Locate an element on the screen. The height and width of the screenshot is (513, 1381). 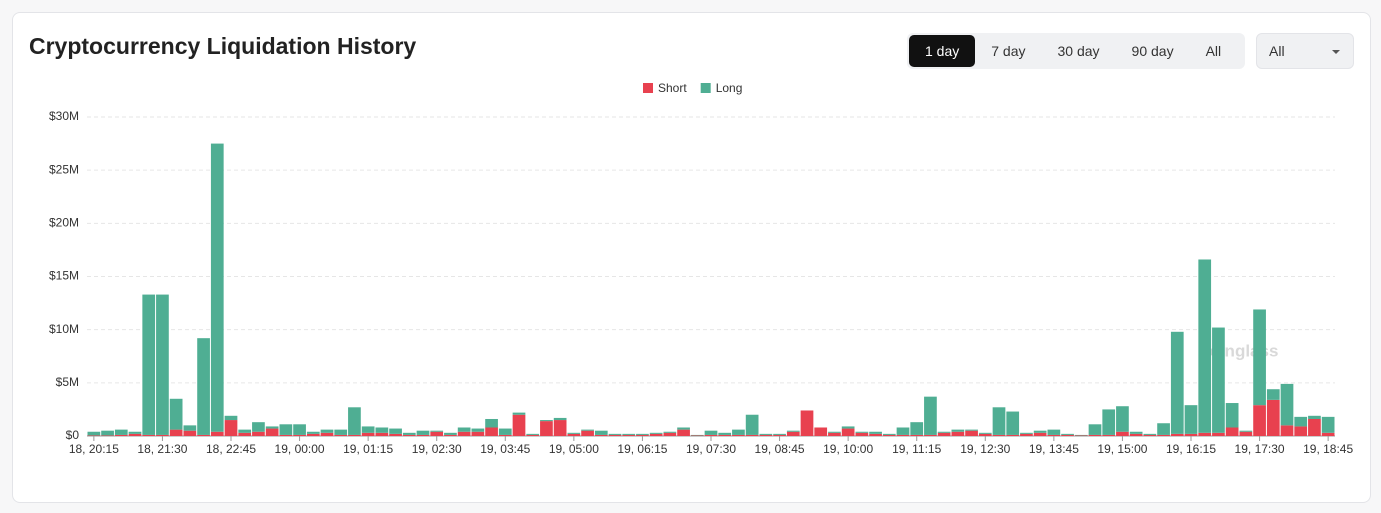
range-button: 90 day is located at coordinates (1152, 51).